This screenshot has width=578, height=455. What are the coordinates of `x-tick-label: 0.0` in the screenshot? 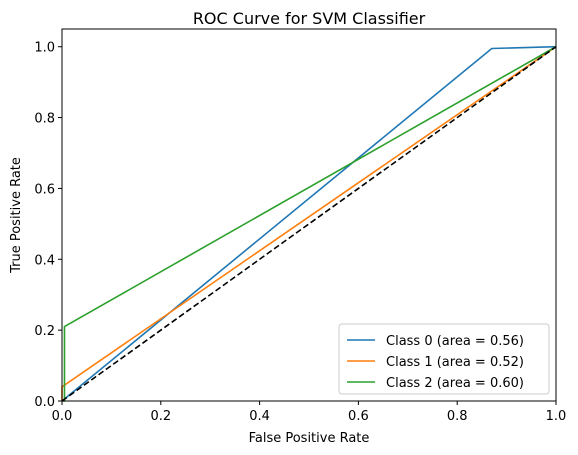 It's located at (62, 416).